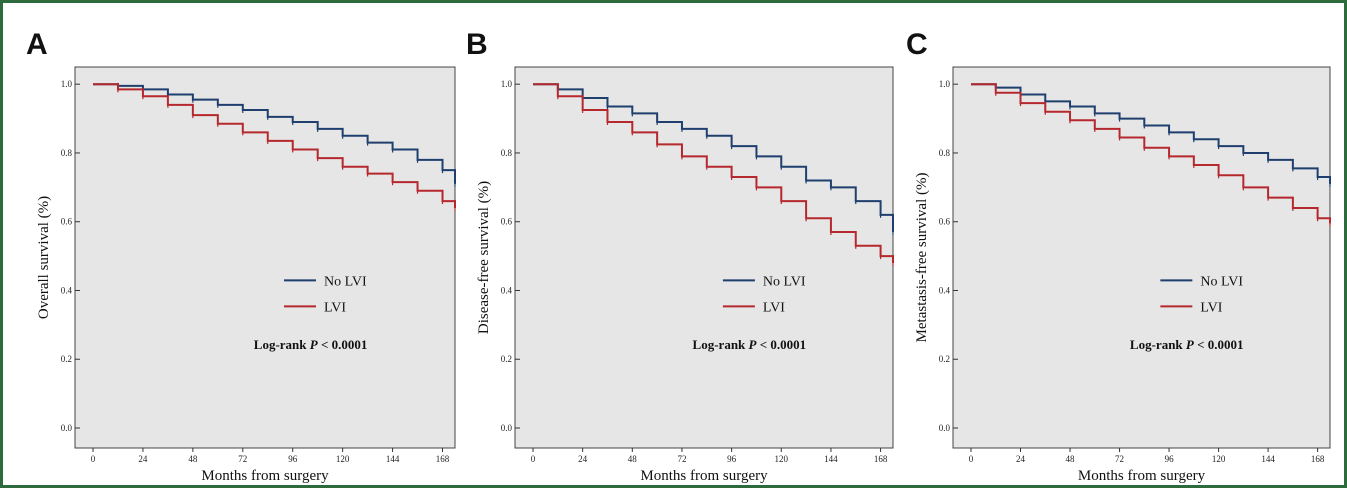  What do you see at coordinates (922, 258) in the screenshot?
I see `y-axis-title: Metastasis-free survival (%)` at bounding box center [922, 258].